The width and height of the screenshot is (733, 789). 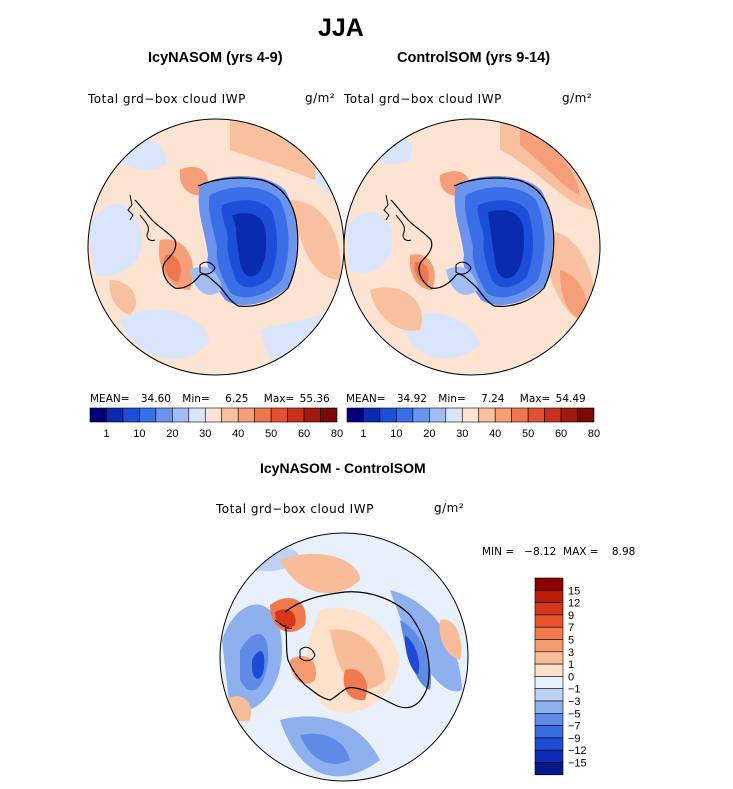 I want to click on variable-label-difference: Total grd−box cloud IWP, so click(x=295, y=509).